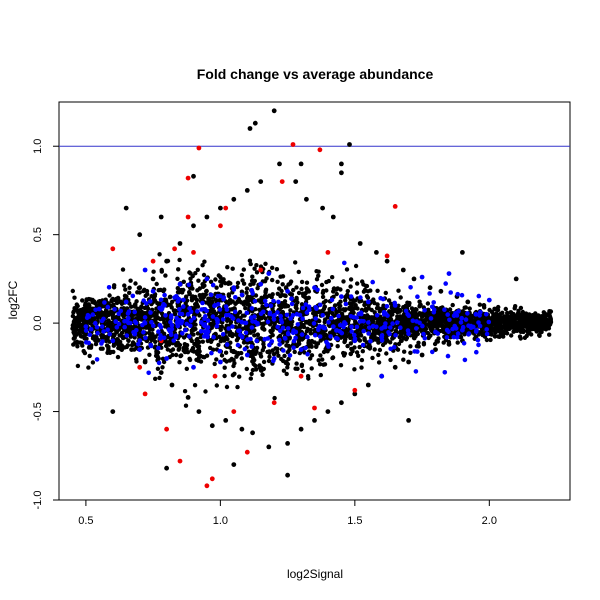 The image size is (600, 600). What do you see at coordinates (38, 146) in the screenshot?
I see `y-tick-label: 1.0` at bounding box center [38, 146].